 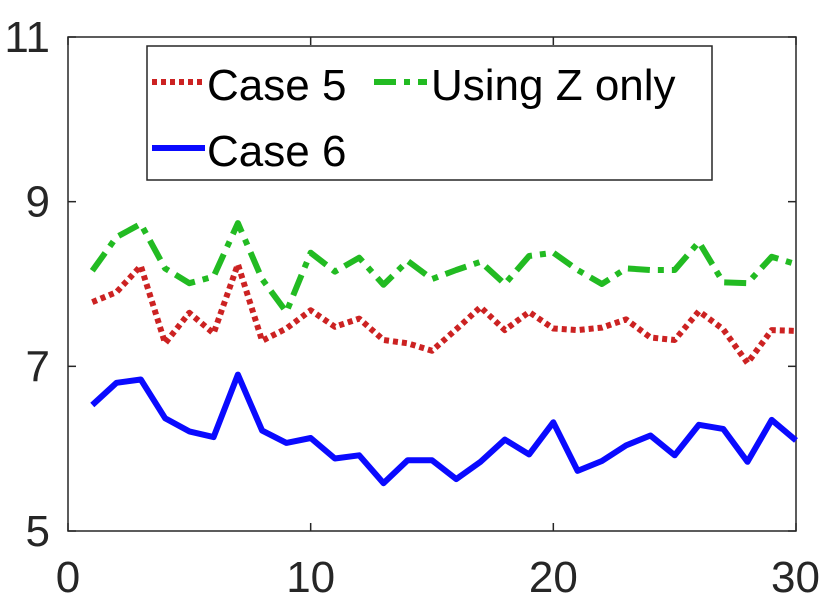 What do you see at coordinates (795, 575) in the screenshot?
I see `x-tick-label: 30` at bounding box center [795, 575].